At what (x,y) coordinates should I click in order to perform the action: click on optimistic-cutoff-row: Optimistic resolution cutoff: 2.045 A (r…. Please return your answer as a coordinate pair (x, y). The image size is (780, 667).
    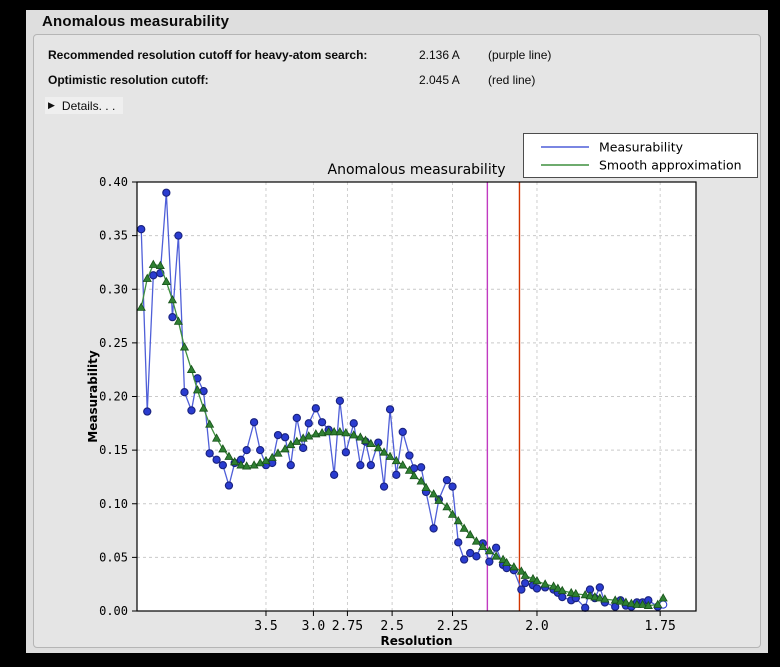
    Looking at the image, I should click on (291, 80).